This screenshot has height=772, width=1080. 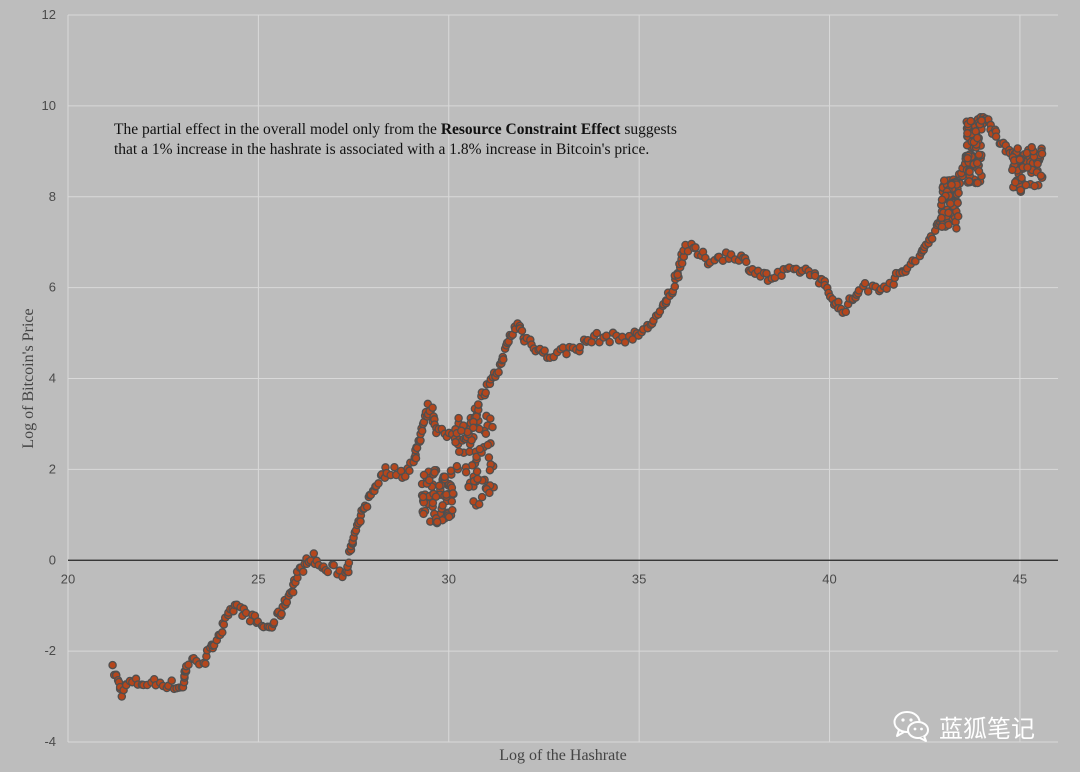 I want to click on x-tick-label: 20, so click(x=68, y=578).